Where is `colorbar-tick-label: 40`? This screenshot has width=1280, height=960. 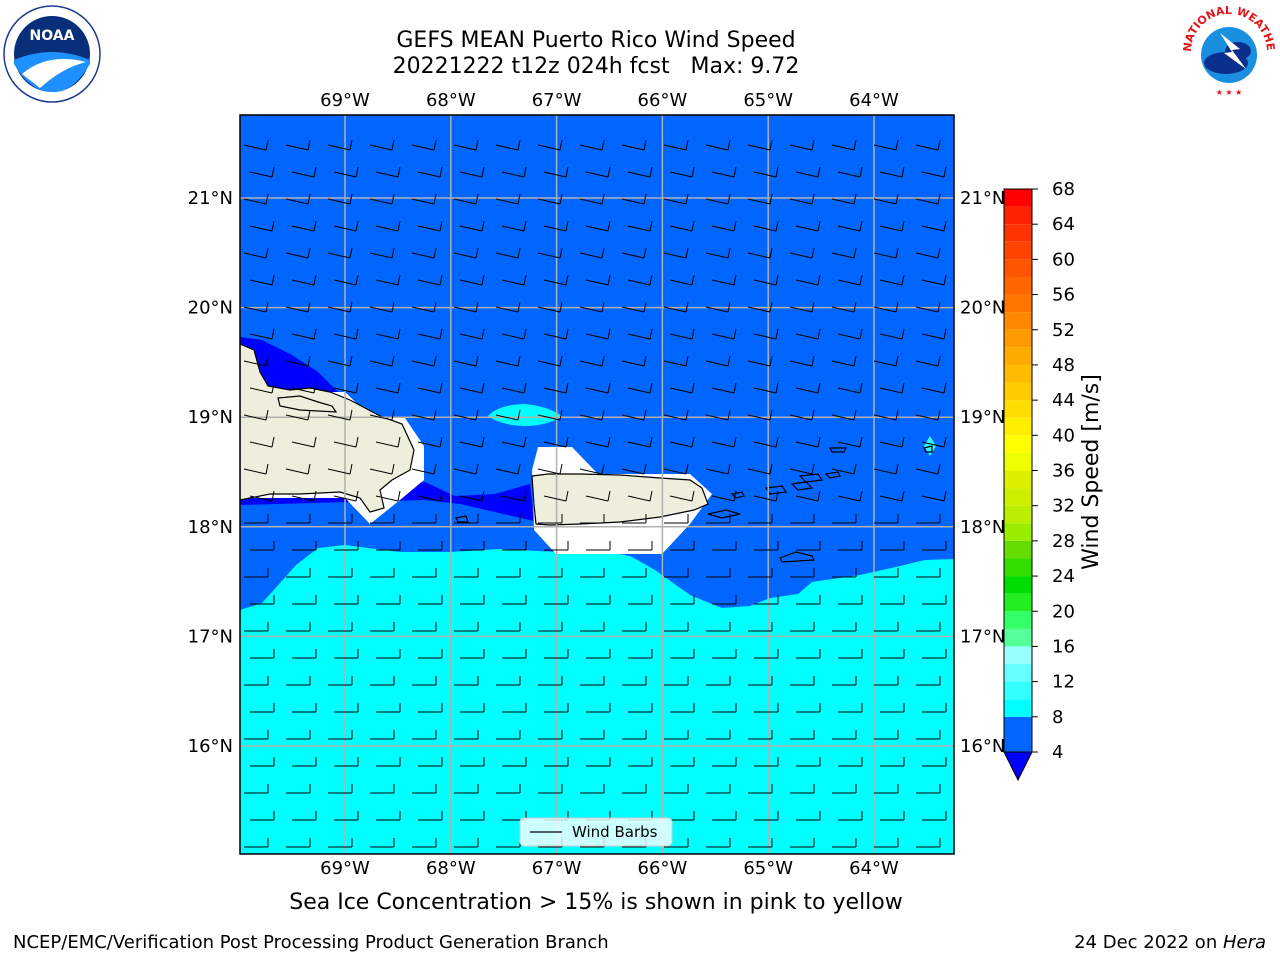 colorbar-tick-label: 40 is located at coordinates (1063, 435).